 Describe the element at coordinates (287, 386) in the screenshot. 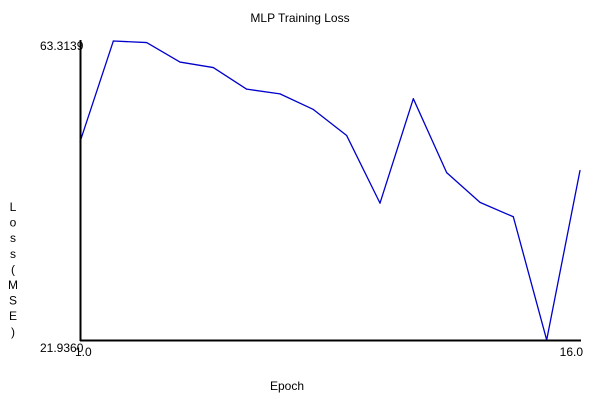

I see `x-axis-label: Epoch` at that location.